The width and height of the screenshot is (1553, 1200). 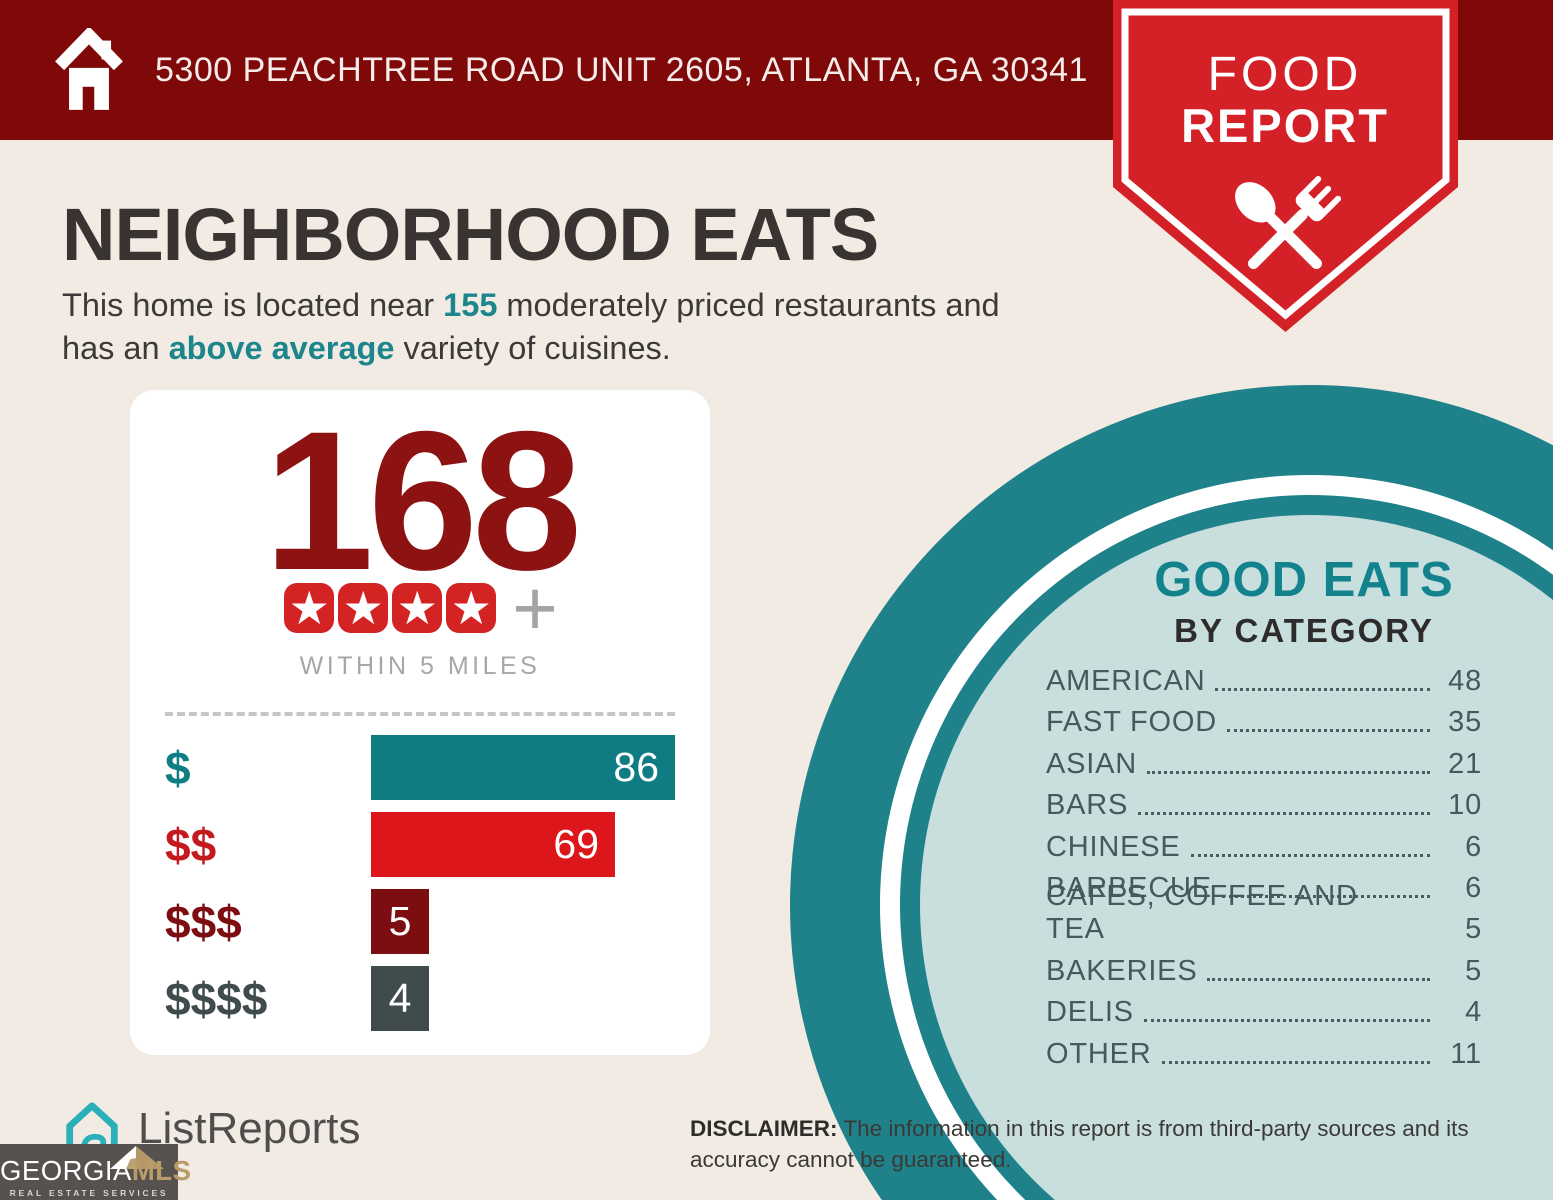 I want to click on category-row: BARS 10, so click(x=1264, y=805).